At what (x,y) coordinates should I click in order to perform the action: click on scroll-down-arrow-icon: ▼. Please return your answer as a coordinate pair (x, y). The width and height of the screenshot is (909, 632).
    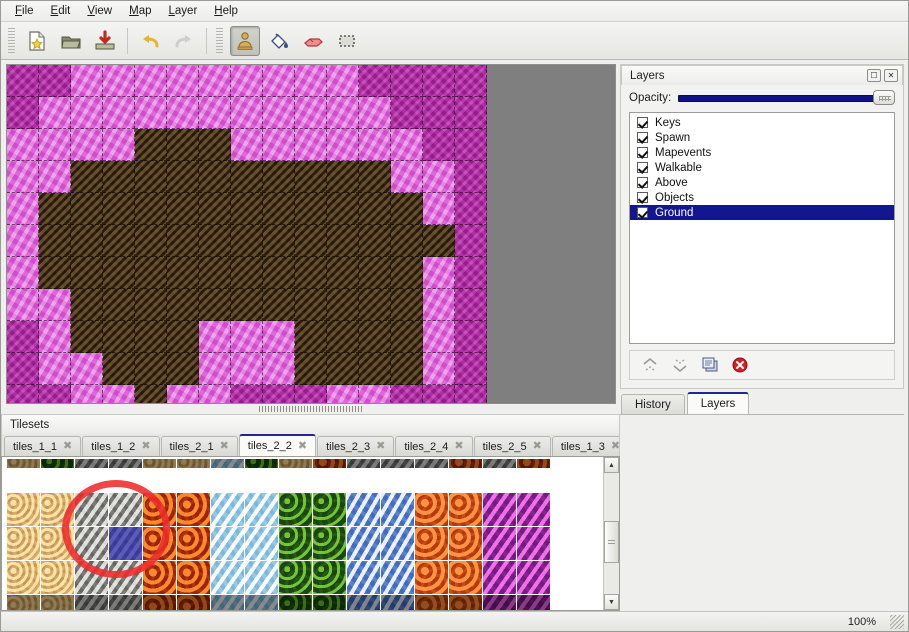
    Looking at the image, I should click on (611, 602).